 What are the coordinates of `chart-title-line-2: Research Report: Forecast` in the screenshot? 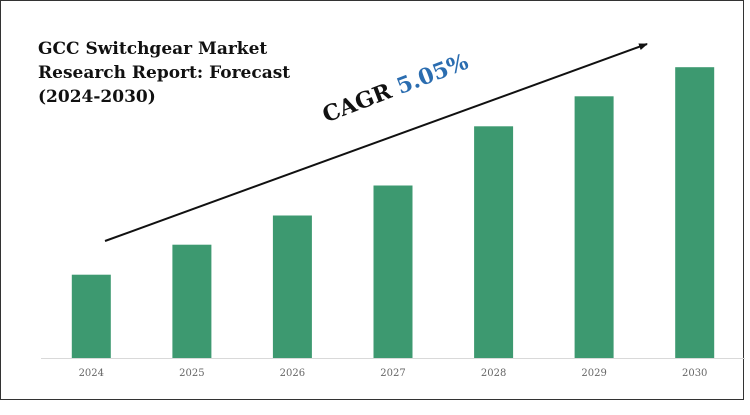 It's located at (164, 73).